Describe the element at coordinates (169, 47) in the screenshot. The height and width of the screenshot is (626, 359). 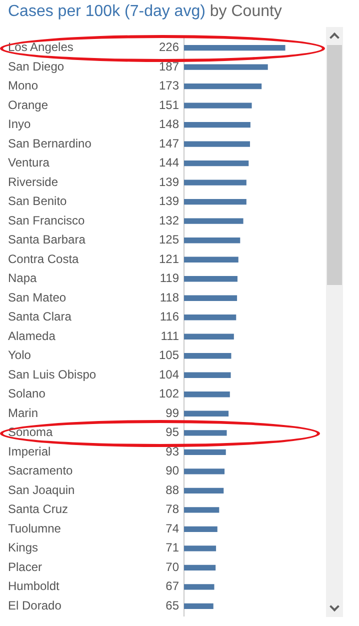
I see `data-label: 226` at that location.